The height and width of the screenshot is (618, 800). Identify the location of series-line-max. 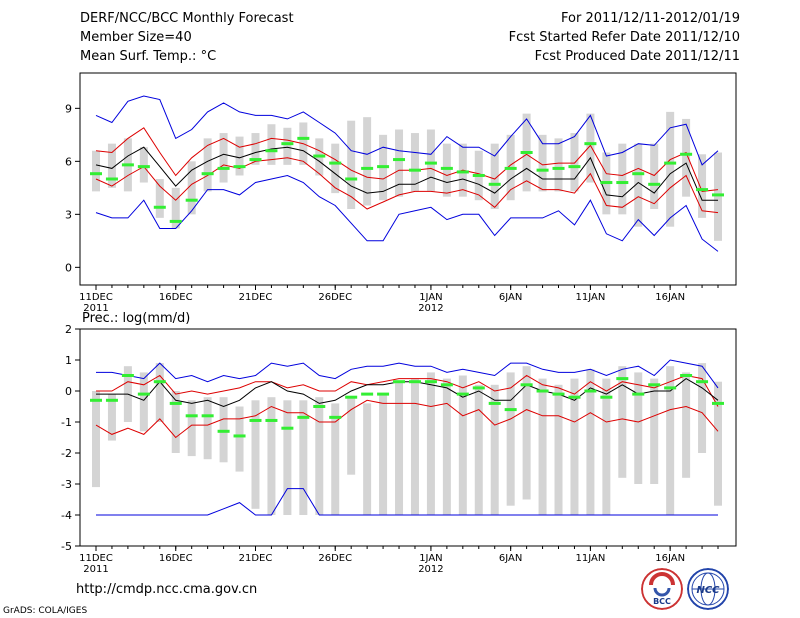
(407, 374).